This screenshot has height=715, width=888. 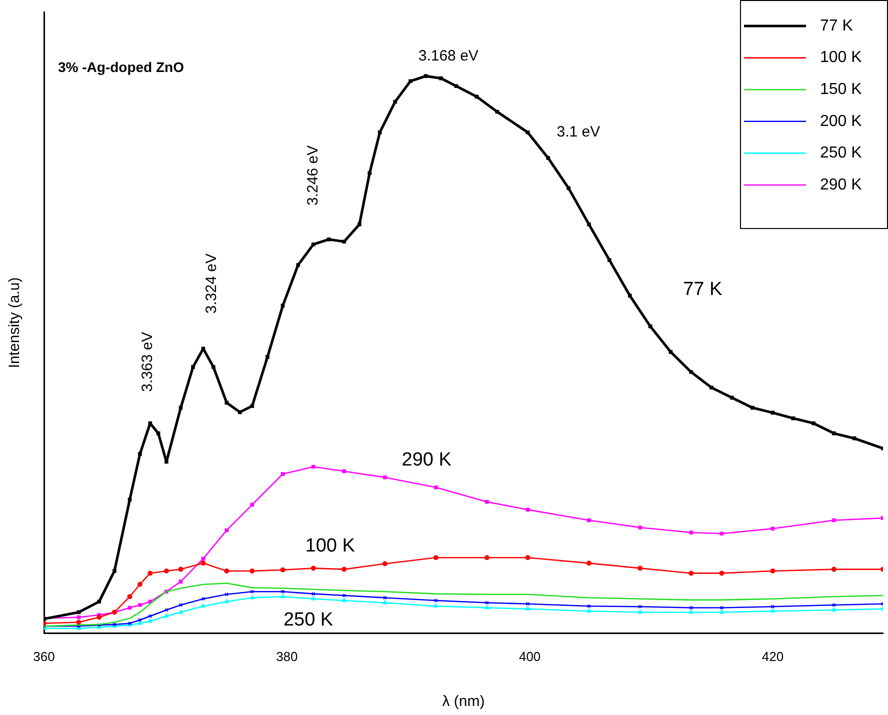 I want to click on x-tick-label: 360, so click(x=44, y=656).